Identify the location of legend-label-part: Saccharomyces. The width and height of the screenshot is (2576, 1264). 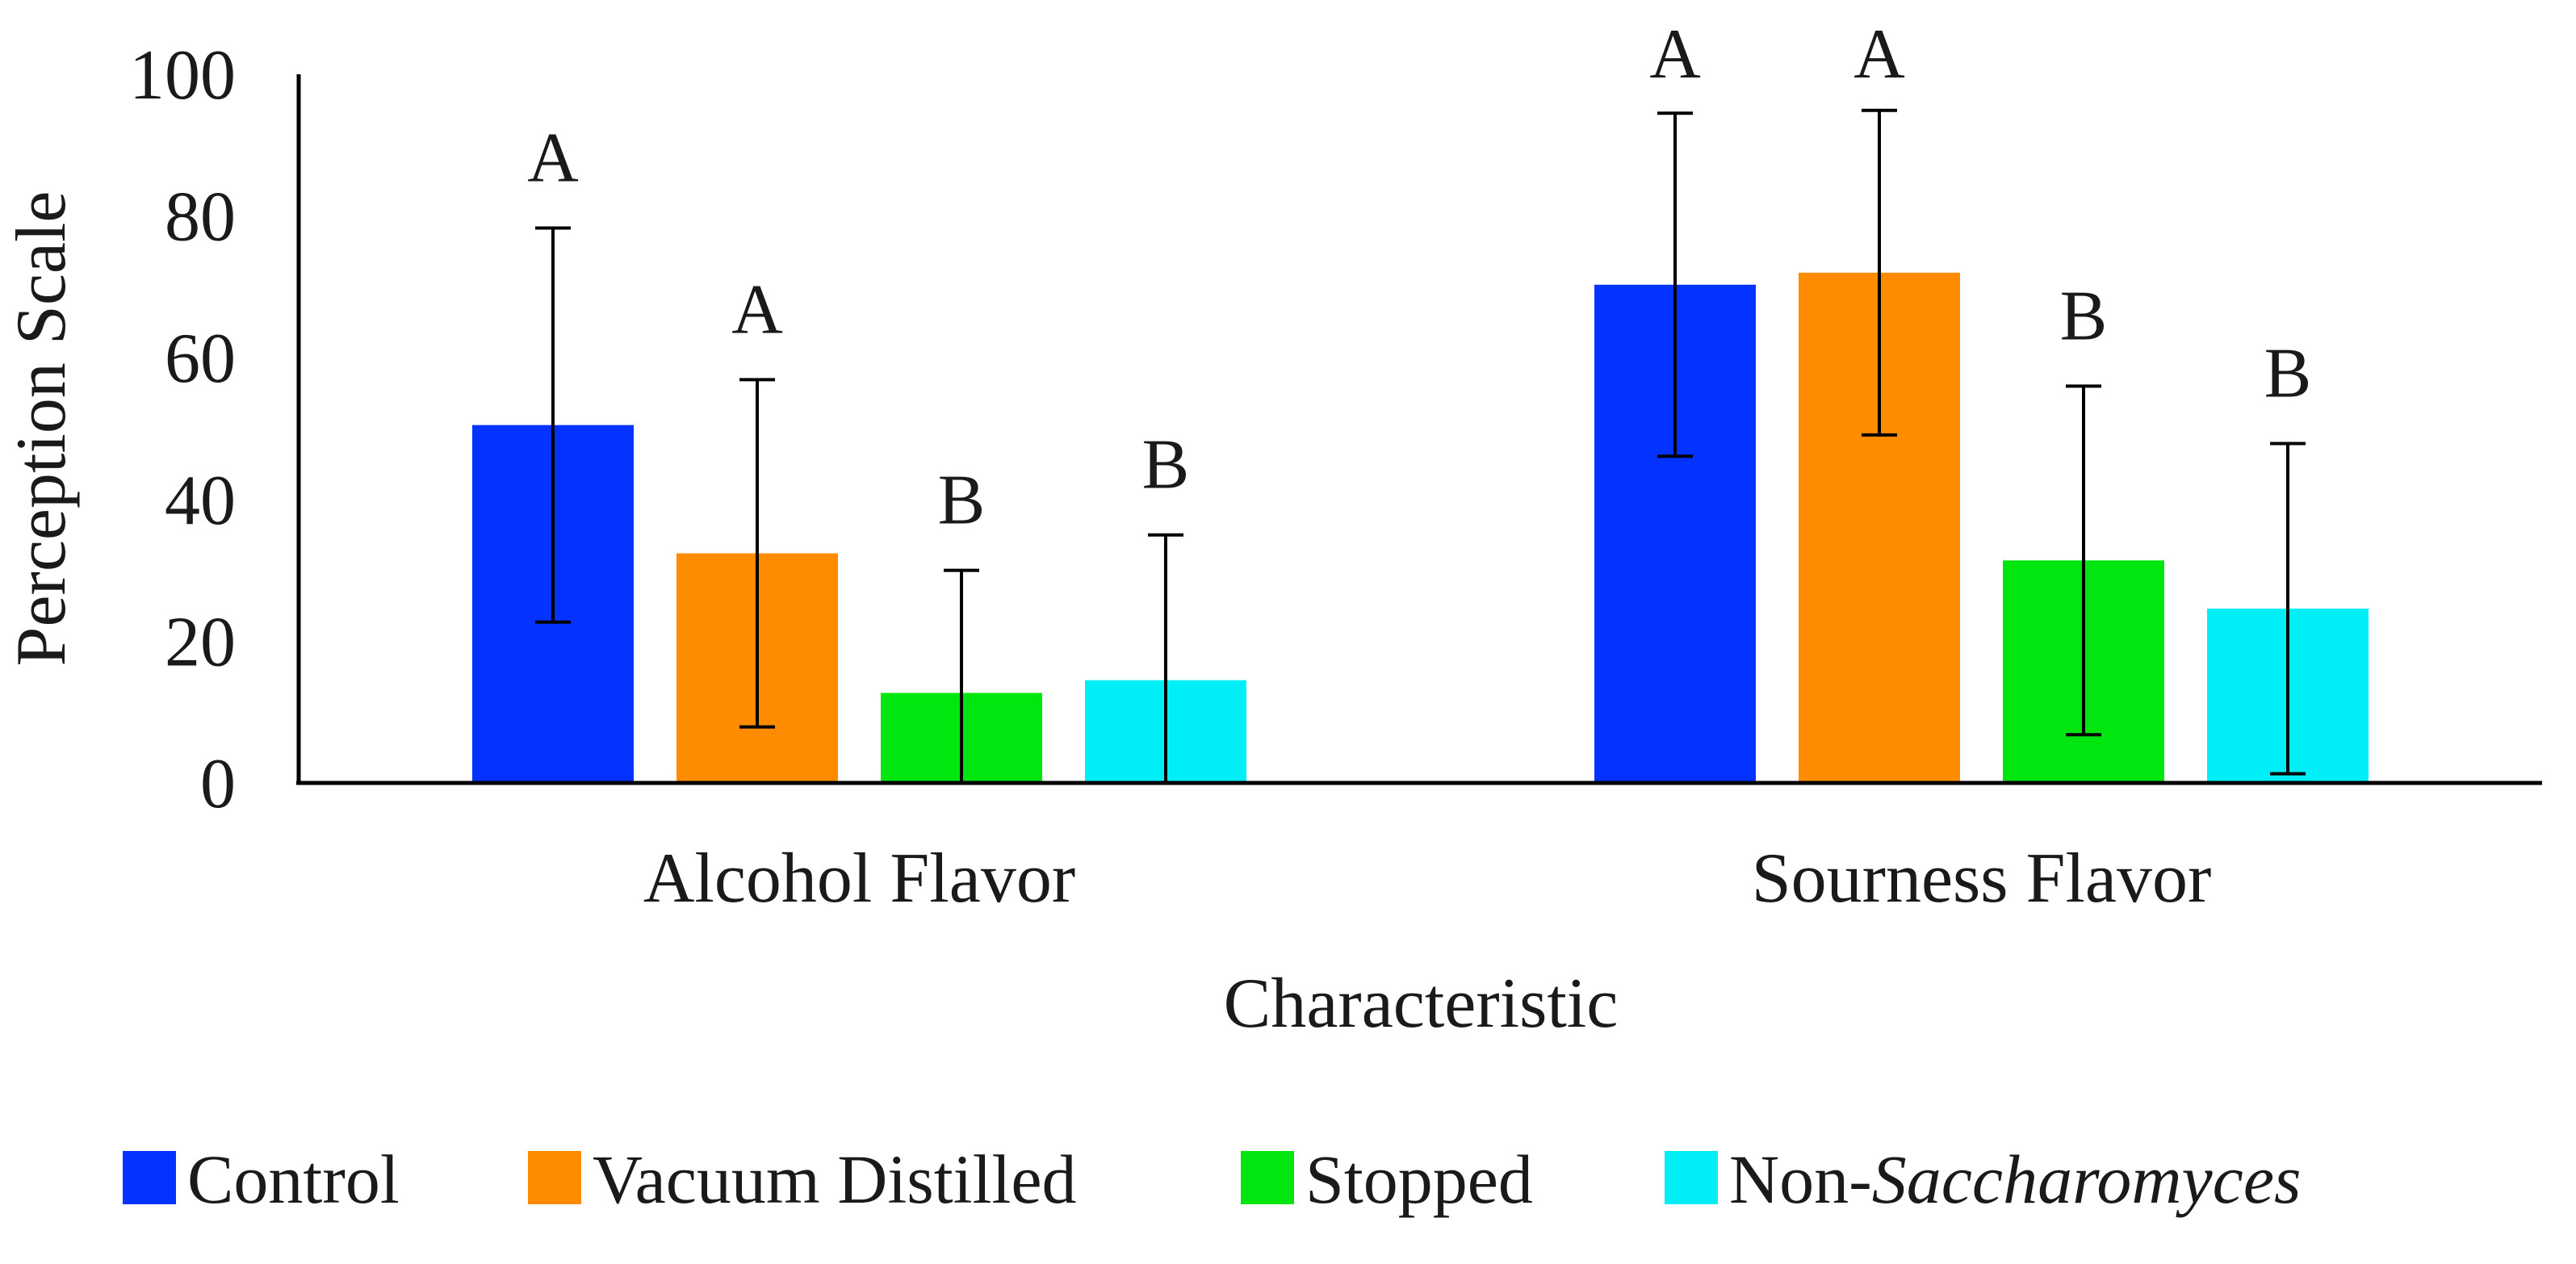
(2087, 1179).